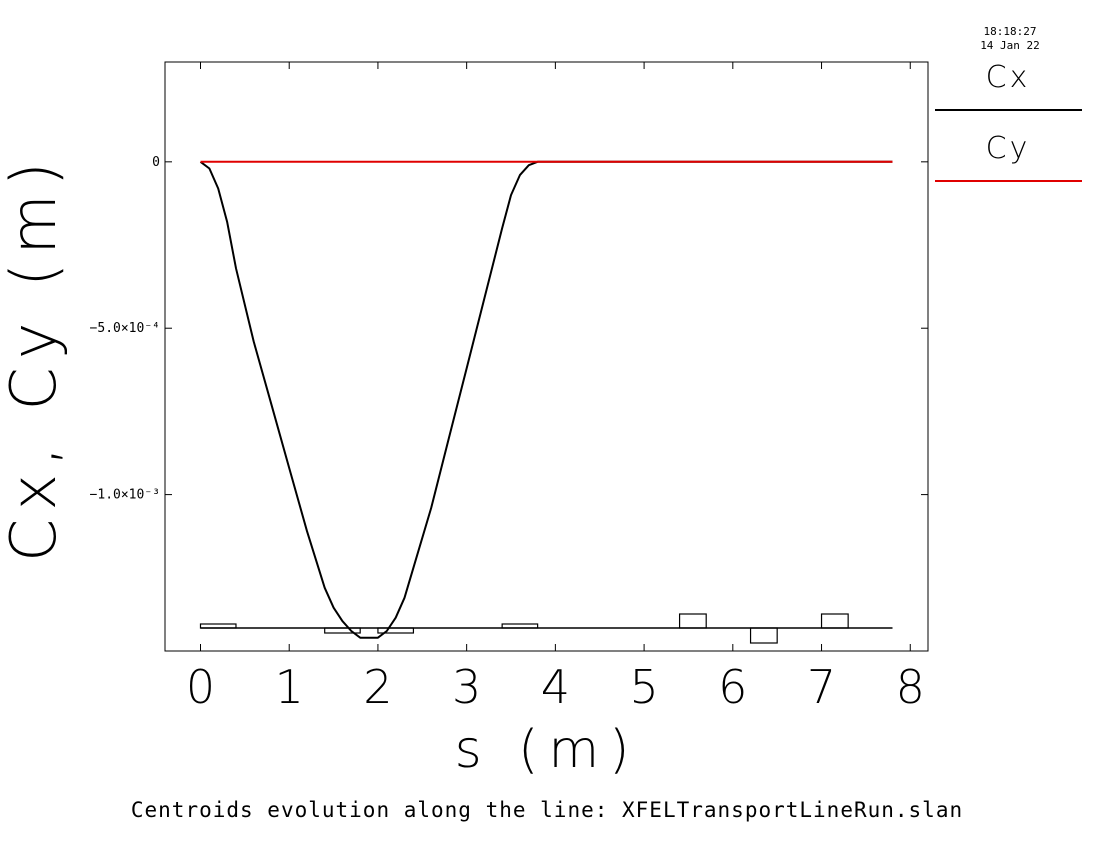 The height and width of the screenshot is (842, 1093). What do you see at coordinates (156, 162) in the screenshot?
I see `y-tick-label: 0` at bounding box center [156, 162].